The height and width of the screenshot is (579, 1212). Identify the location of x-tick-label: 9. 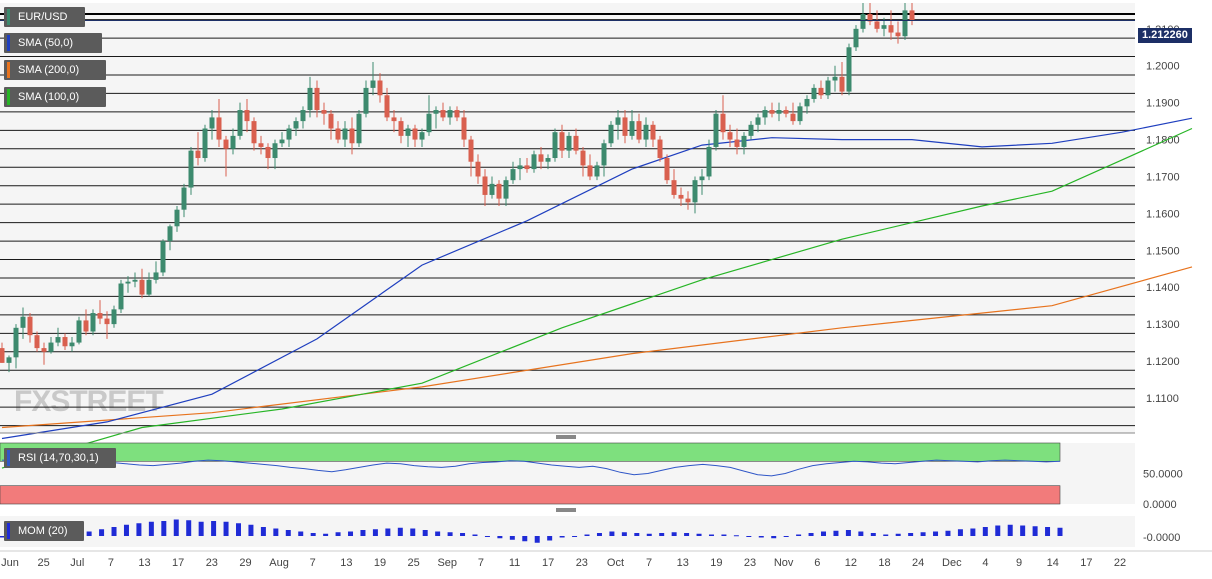
(1019, 563).